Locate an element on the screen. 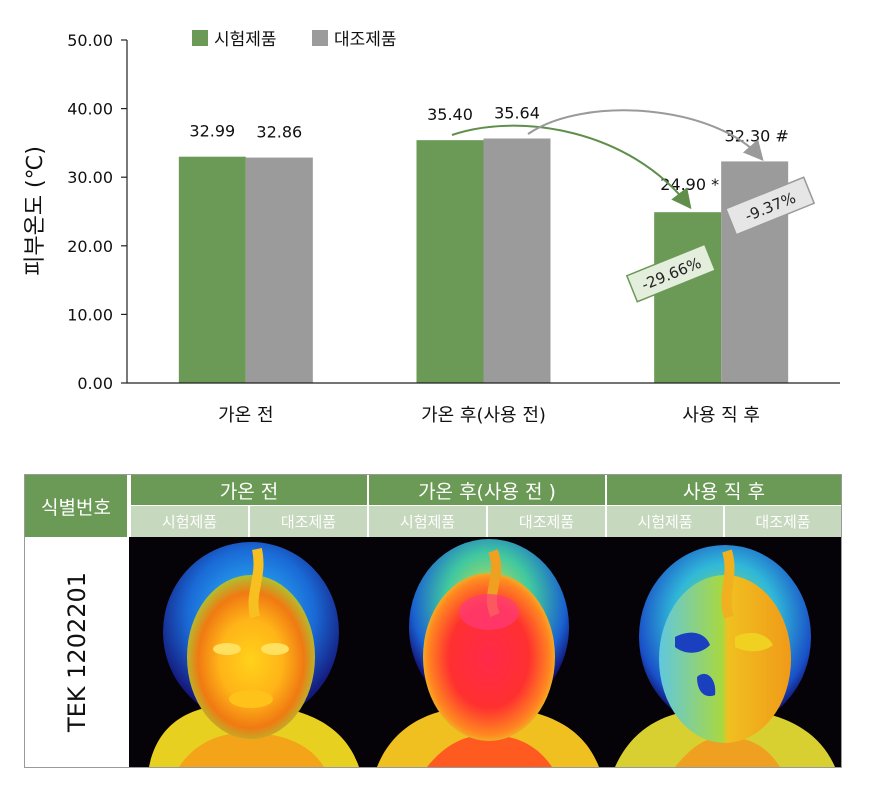 This screenshot has width=872, height=806. row-label: TEK 1202201 is located at coordinates (77, 652).